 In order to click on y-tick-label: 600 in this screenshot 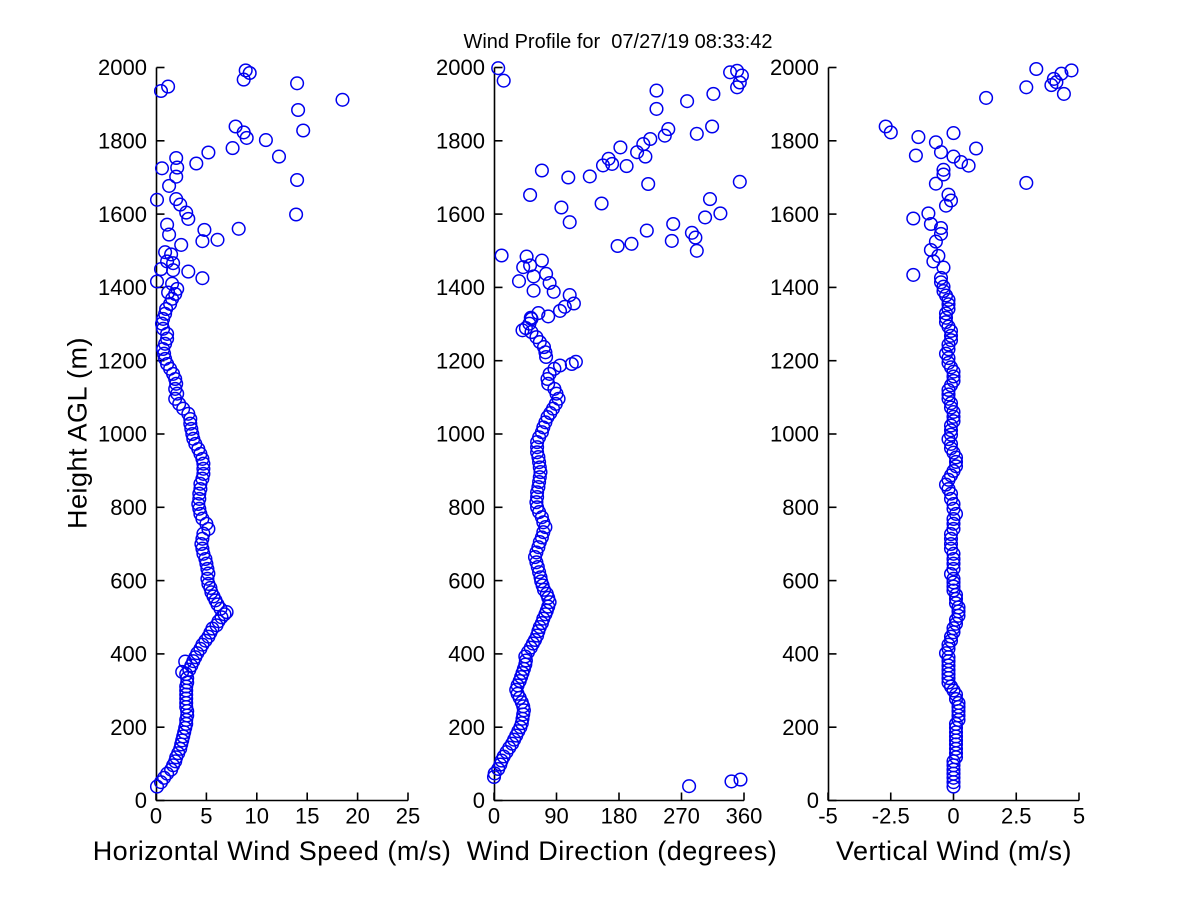, I will do `click(466, 580)`.